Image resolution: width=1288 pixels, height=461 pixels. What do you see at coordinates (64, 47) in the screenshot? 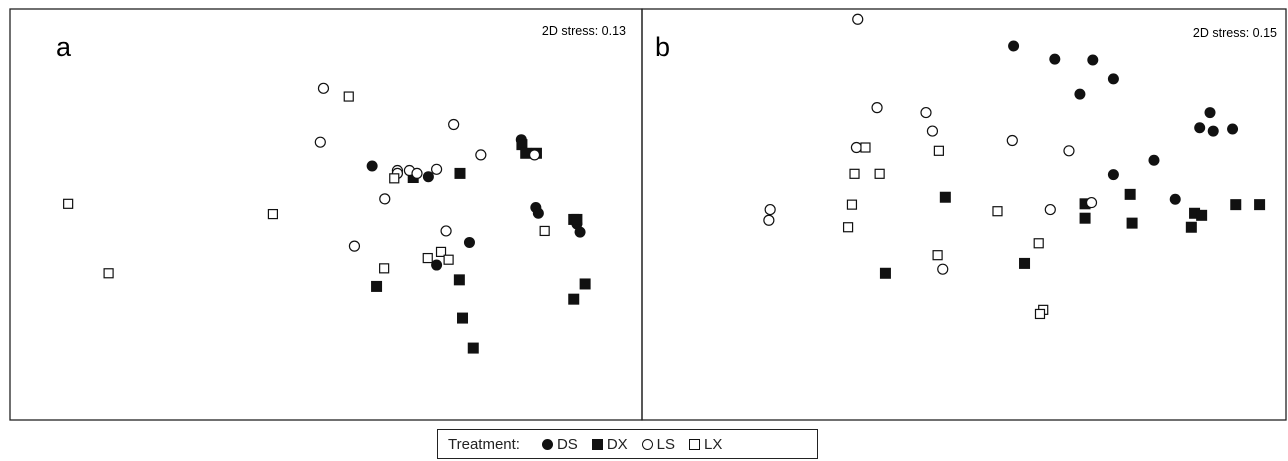
I see `panel-a-label: a` at bounding box center [64, 47].